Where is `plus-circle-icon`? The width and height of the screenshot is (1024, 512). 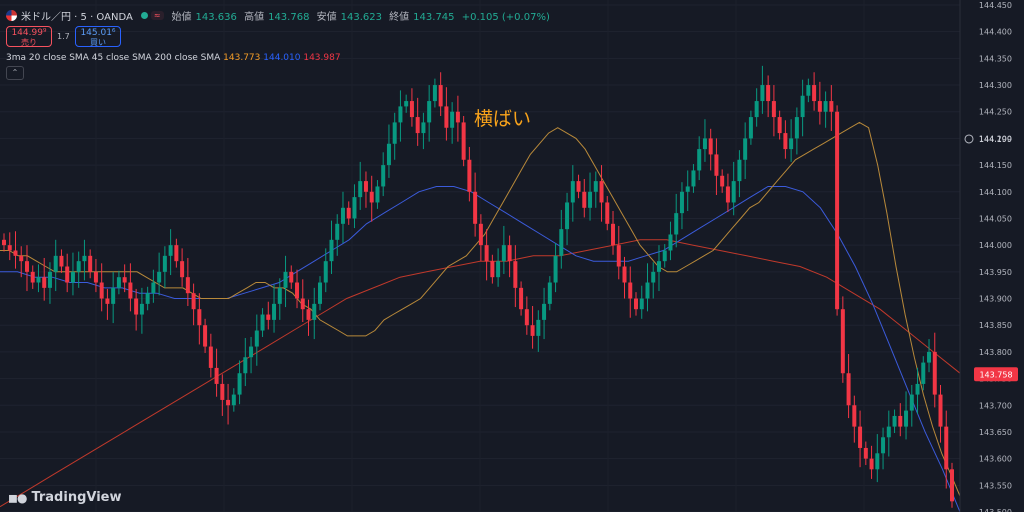 plus-circle-icon is located at coordinates (969, 139).